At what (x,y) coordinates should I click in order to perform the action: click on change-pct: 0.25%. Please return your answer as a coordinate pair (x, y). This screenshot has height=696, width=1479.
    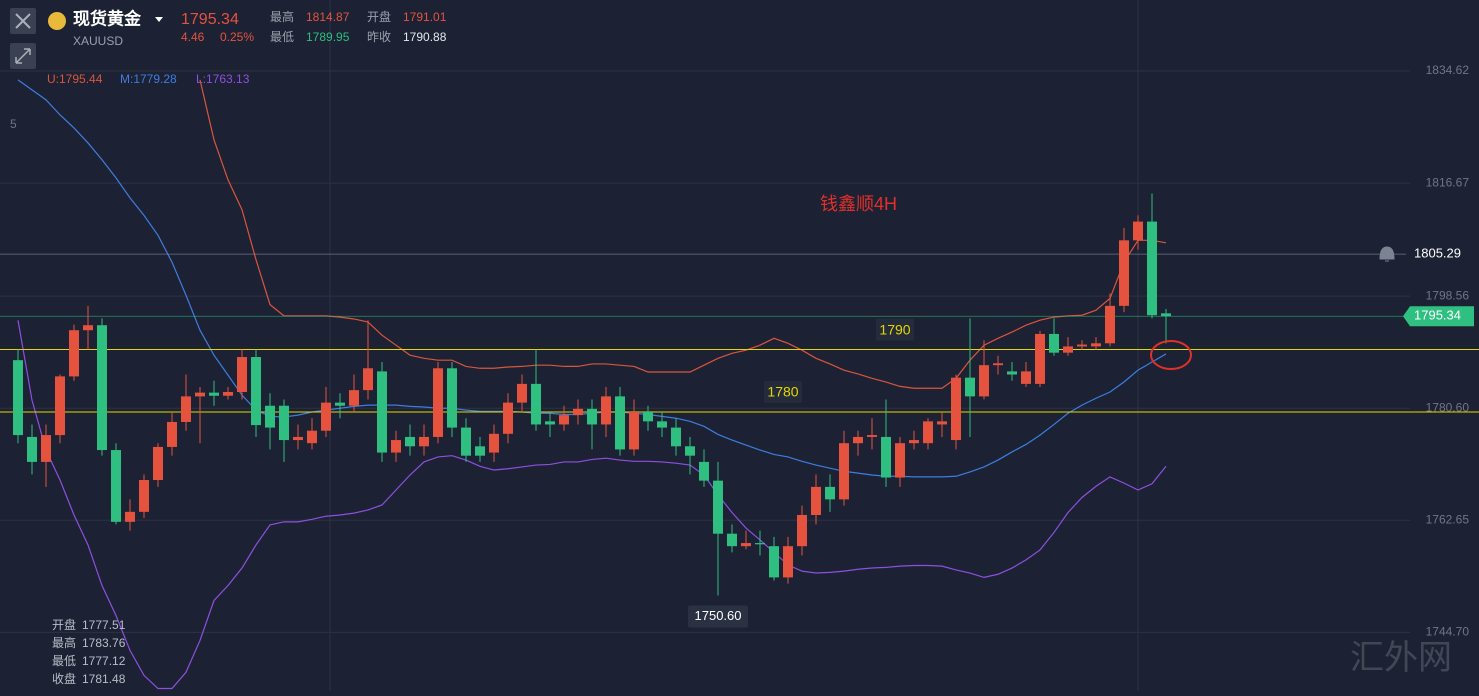
    Looking at the image, I should click on (237, 37).